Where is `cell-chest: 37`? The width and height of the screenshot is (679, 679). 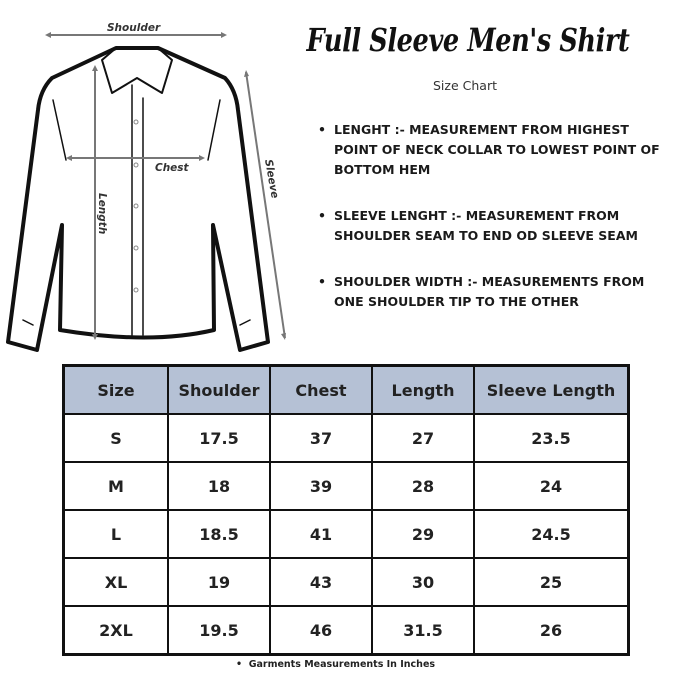
cell-chest: 37 is located at coordinates (321, 438).